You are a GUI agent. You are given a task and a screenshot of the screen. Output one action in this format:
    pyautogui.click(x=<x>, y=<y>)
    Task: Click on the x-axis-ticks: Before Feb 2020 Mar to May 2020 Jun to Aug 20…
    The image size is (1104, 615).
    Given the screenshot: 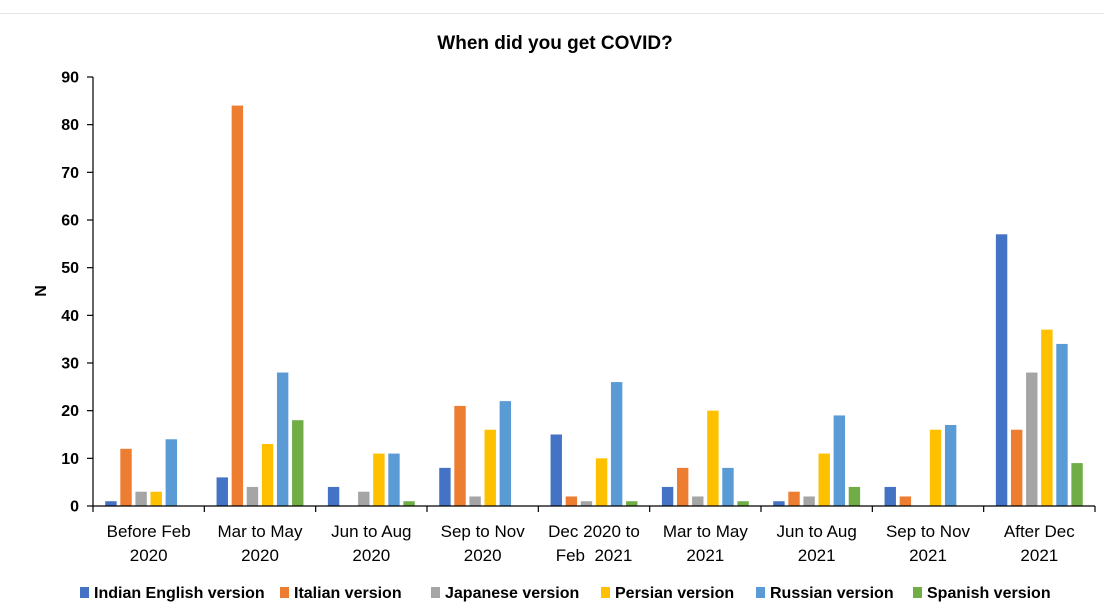 What is the action you would take?
    pyautogui.click(x=594, y=535)
    